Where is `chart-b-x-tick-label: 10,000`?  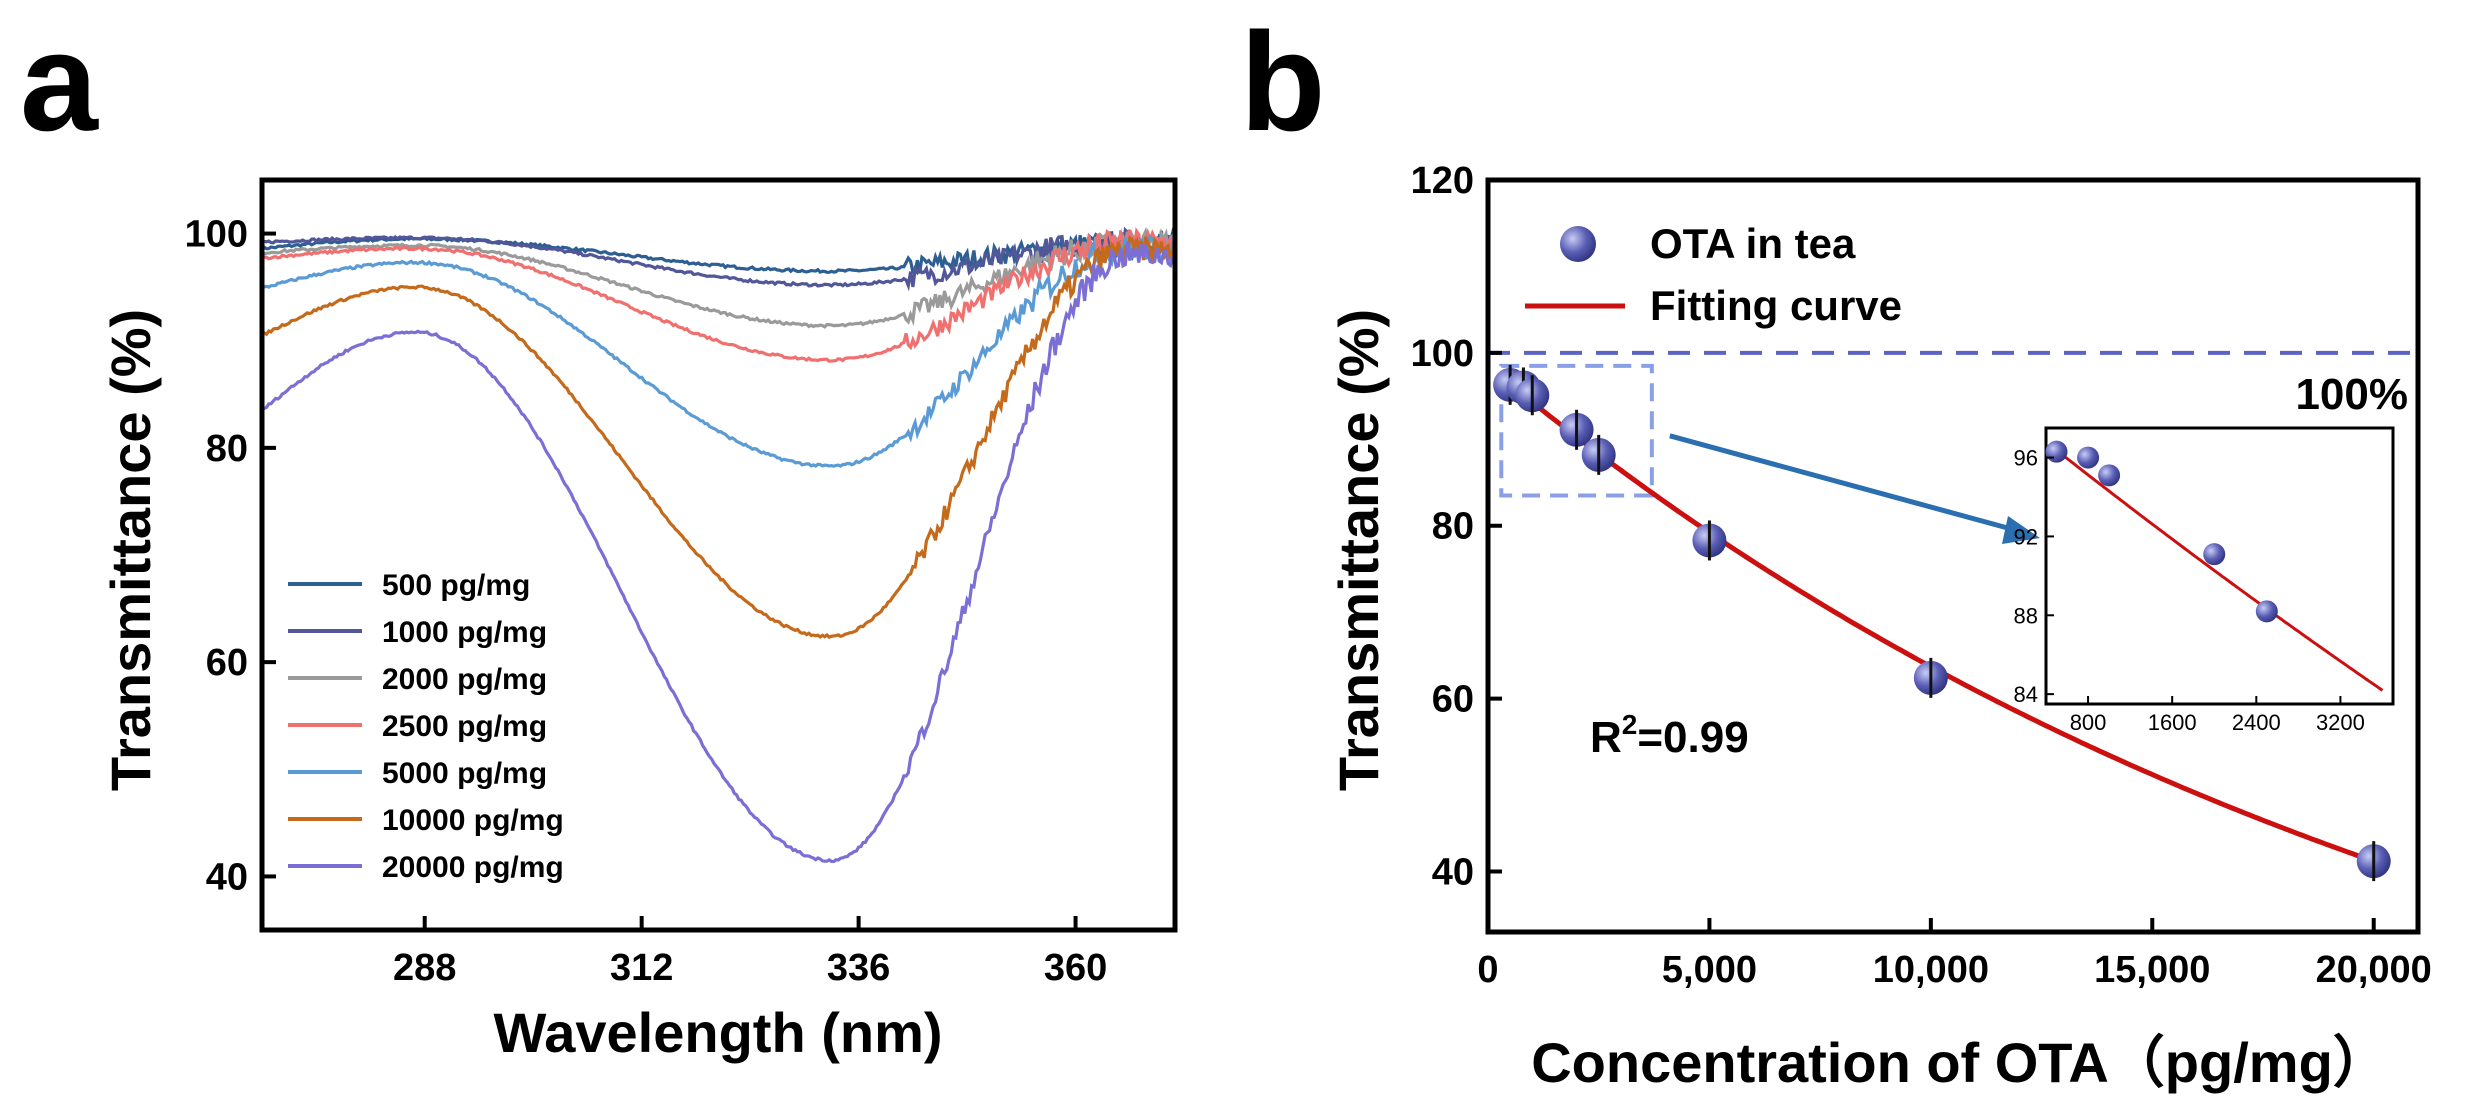
chart-b-x-tick-label: 10,000 is located at coordinates (1931, 970).